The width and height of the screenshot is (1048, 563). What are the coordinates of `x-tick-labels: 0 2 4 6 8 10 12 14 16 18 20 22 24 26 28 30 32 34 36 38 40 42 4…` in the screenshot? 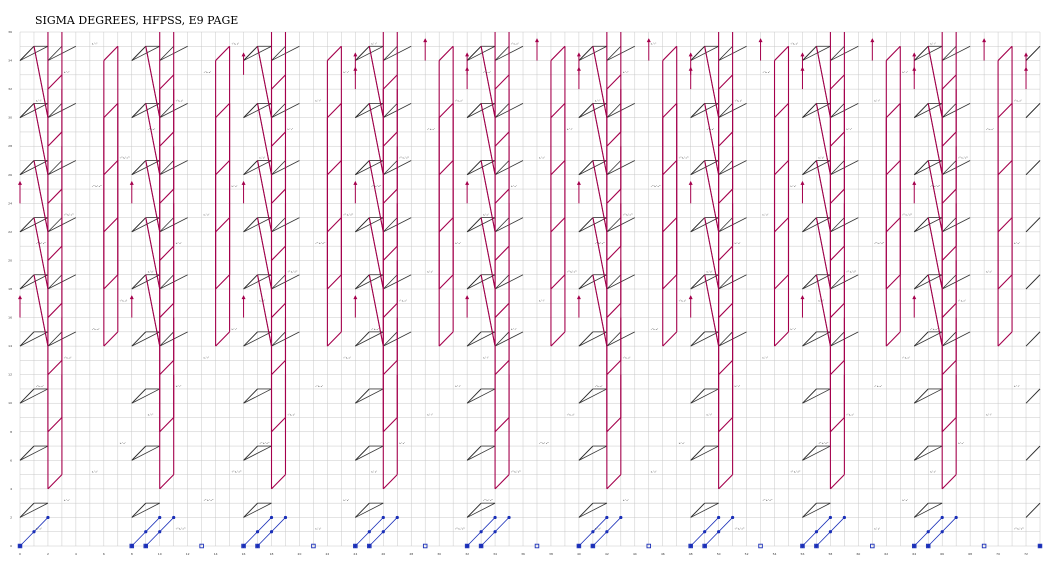 It's located at (523, 554).